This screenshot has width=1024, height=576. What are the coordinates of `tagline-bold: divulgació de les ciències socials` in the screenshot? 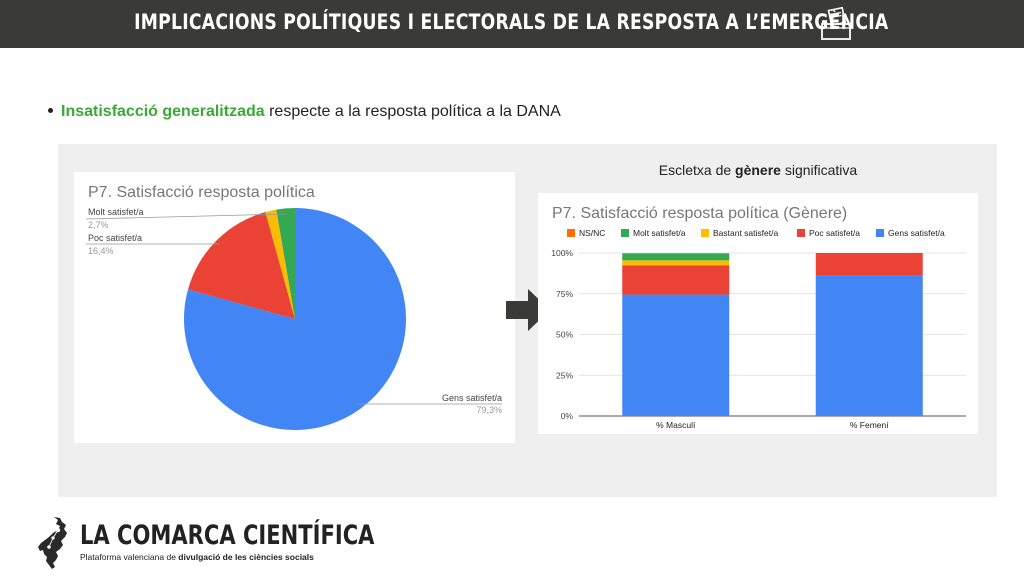 It's located at (246, 557).